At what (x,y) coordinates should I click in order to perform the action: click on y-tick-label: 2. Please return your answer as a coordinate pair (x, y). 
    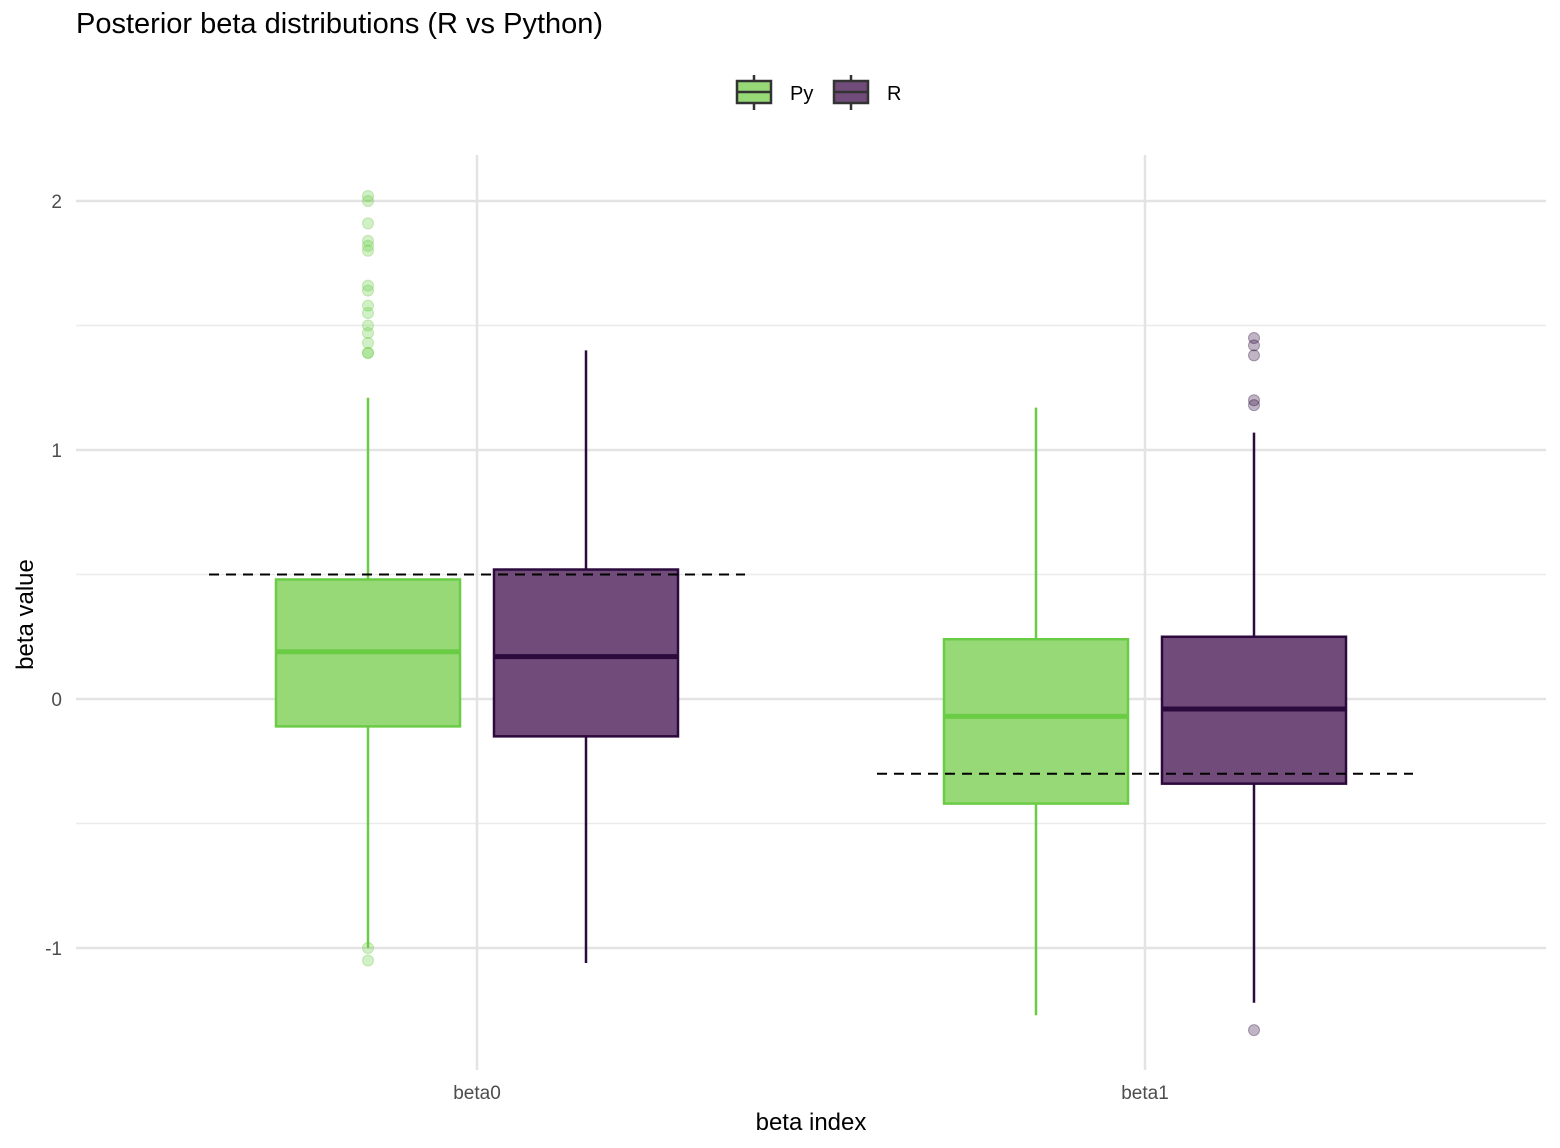
    Looking at the image, I should click on (56, 202).